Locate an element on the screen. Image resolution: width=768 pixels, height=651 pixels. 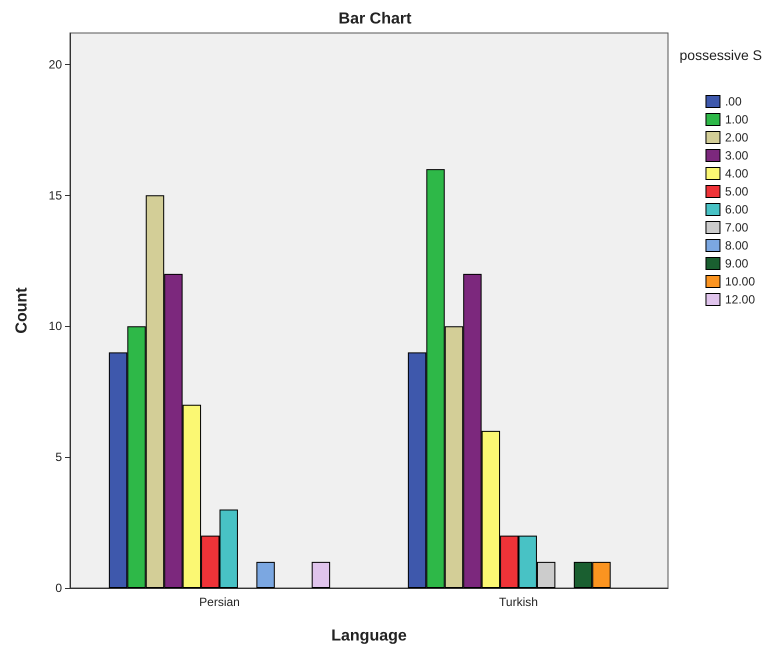
legend-label: .00 is located at coordinates (733, 101).